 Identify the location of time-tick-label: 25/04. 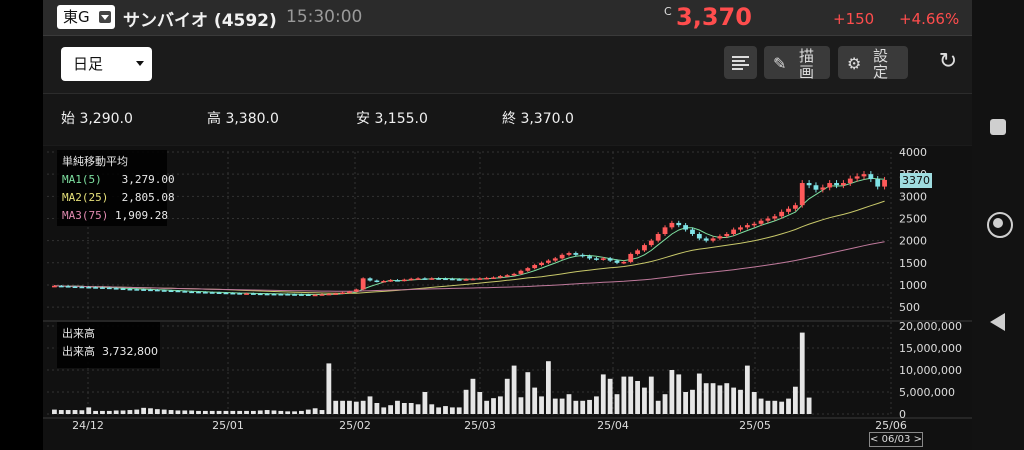
(613, 425).